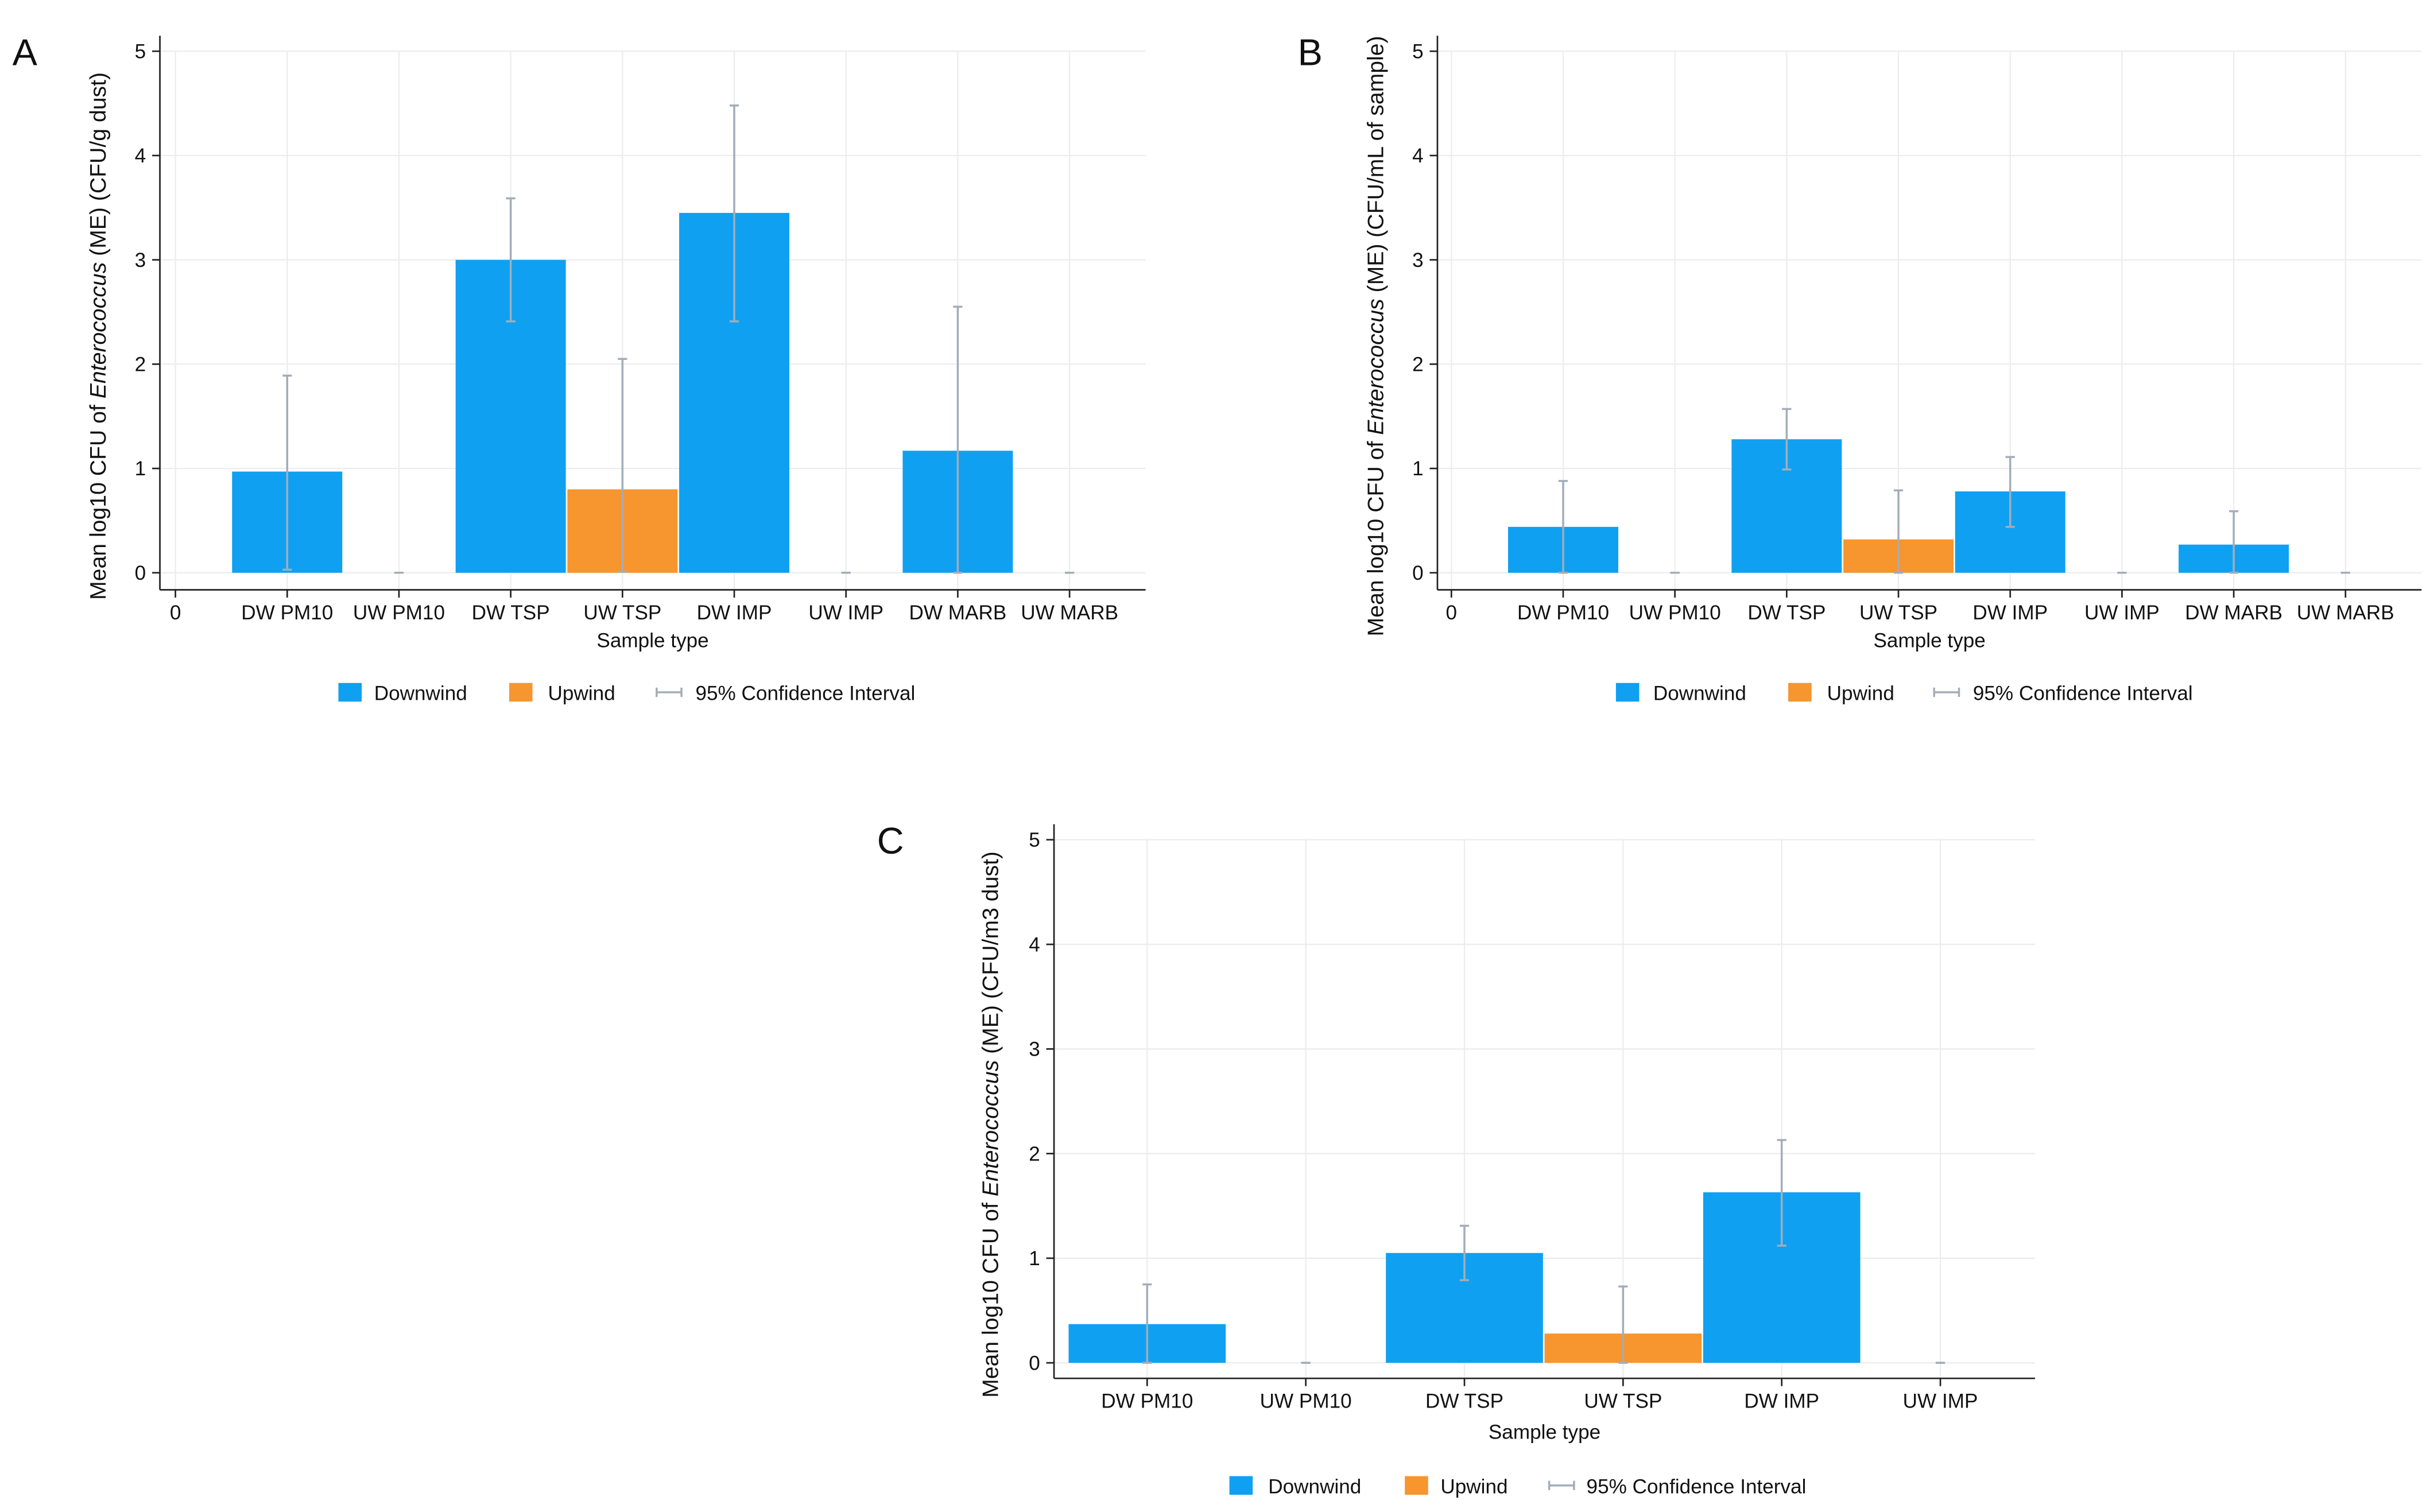 Image resolution: width=2434 pixels, height=1512 pixels. Describe the element at coordinates (1375, 167) in the screenshot. I see `y-axis-label-suffix: (ME) (CFU/mL of sample)` at that location.